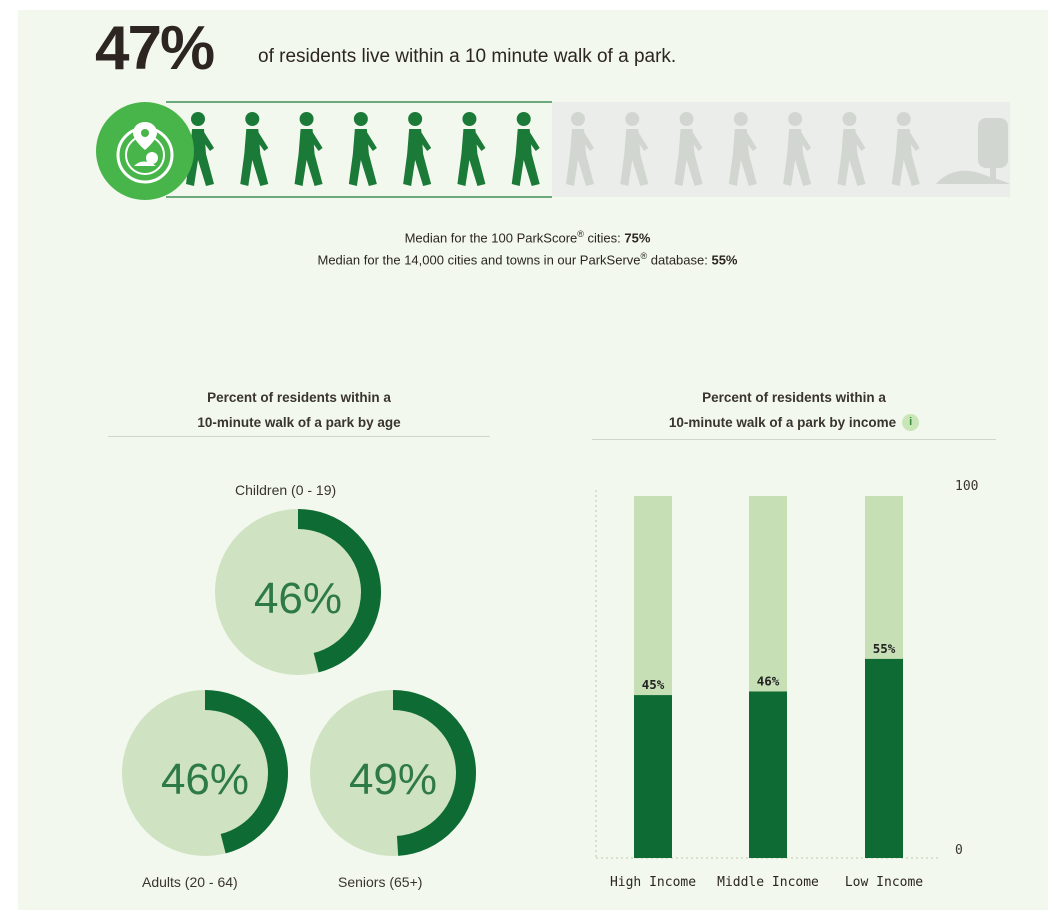  Describe the element at coordinates (298, 598) in the screenshot. I see `donut-value-children: 46%` at that location.